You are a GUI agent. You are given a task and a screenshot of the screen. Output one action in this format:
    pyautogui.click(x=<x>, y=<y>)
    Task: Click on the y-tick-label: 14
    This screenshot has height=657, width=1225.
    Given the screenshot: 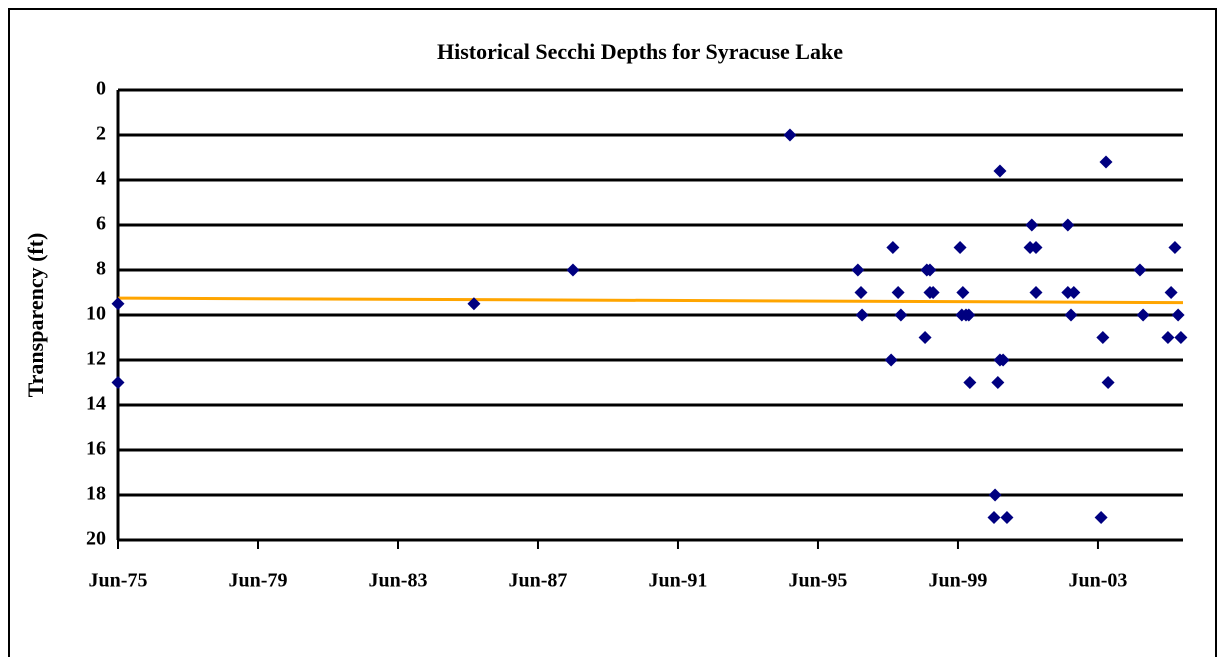 What is the action you would take?
    pyautogui.click(x=96, y=404)
    